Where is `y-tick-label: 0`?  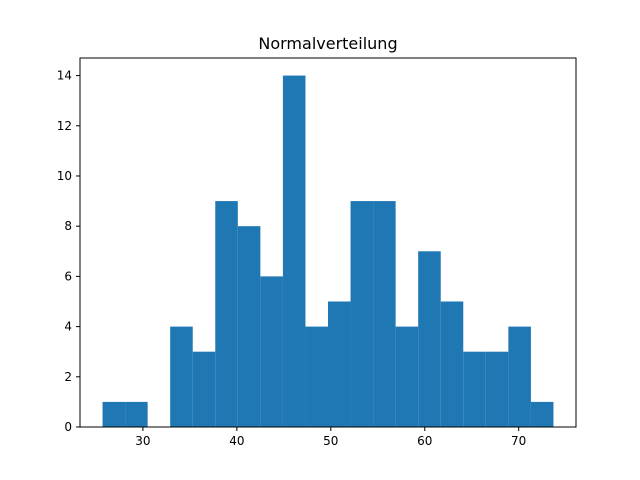
y-tick-label: 0 is located at coordinates (68, 427).